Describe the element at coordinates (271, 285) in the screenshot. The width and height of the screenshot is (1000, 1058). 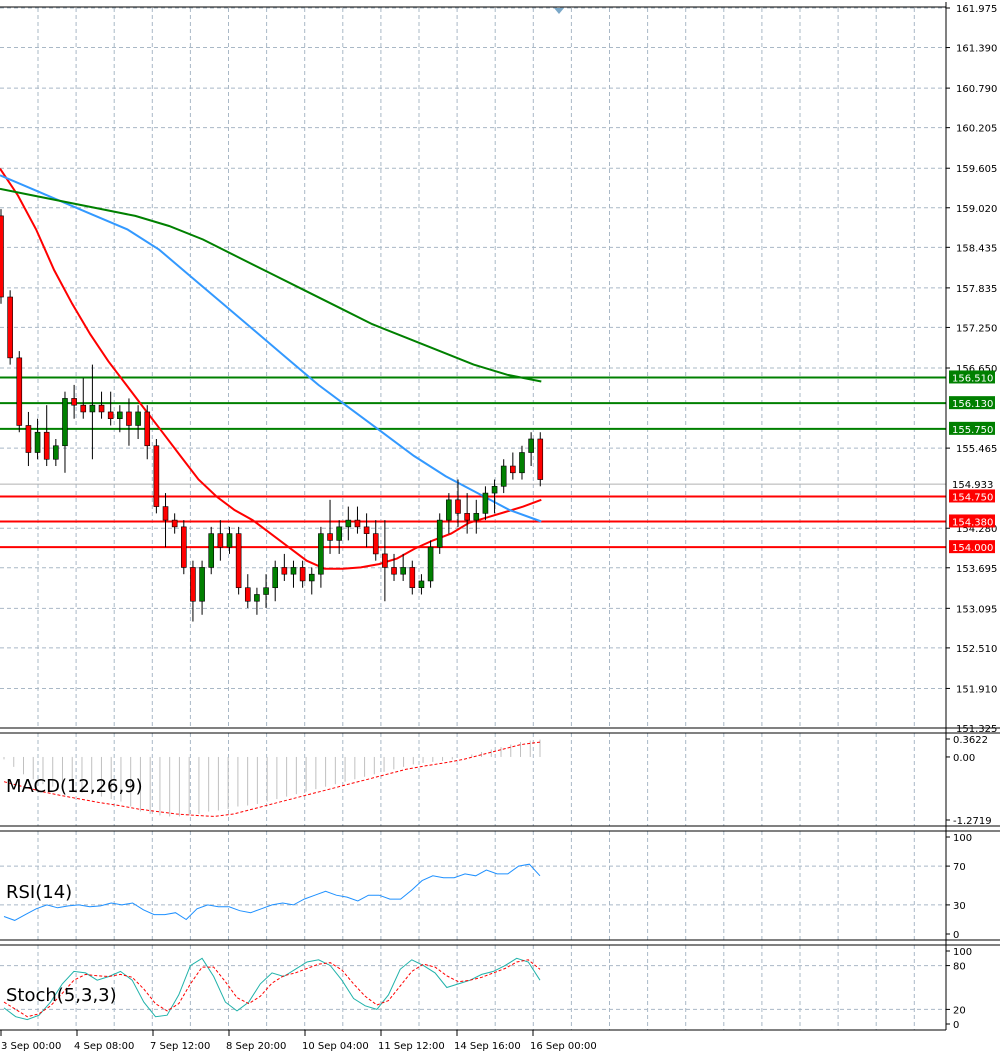
I see `moving-average-line` at that location.